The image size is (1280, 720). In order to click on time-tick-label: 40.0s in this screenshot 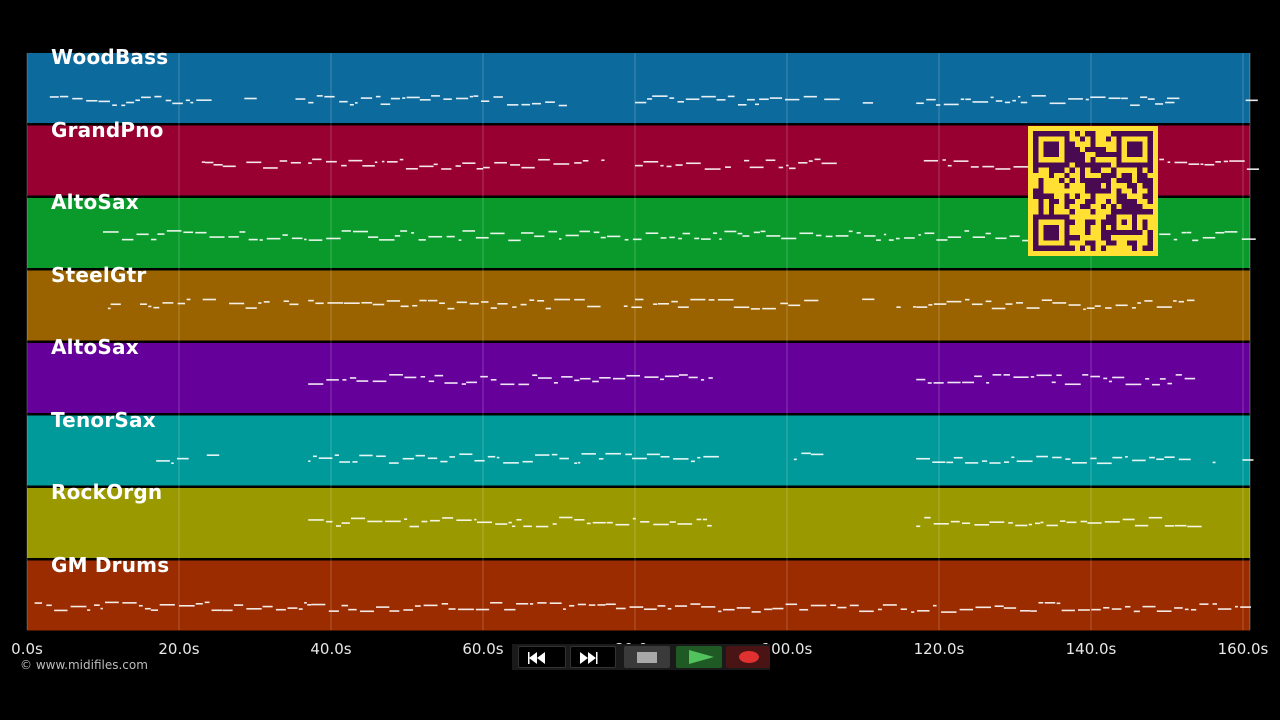, I will do `click(331, 649)`.